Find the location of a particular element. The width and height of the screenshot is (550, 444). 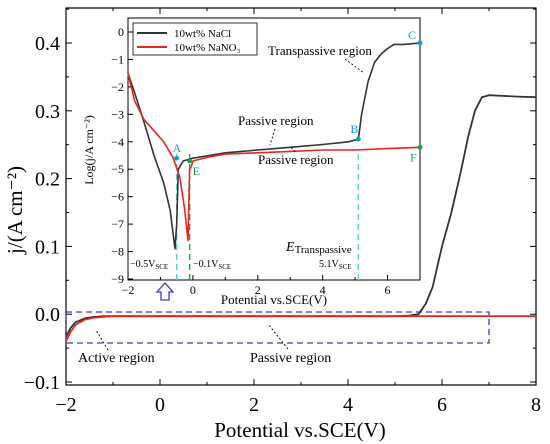

inset-y-tick-label: −3 is located at coordinates (117, 114).